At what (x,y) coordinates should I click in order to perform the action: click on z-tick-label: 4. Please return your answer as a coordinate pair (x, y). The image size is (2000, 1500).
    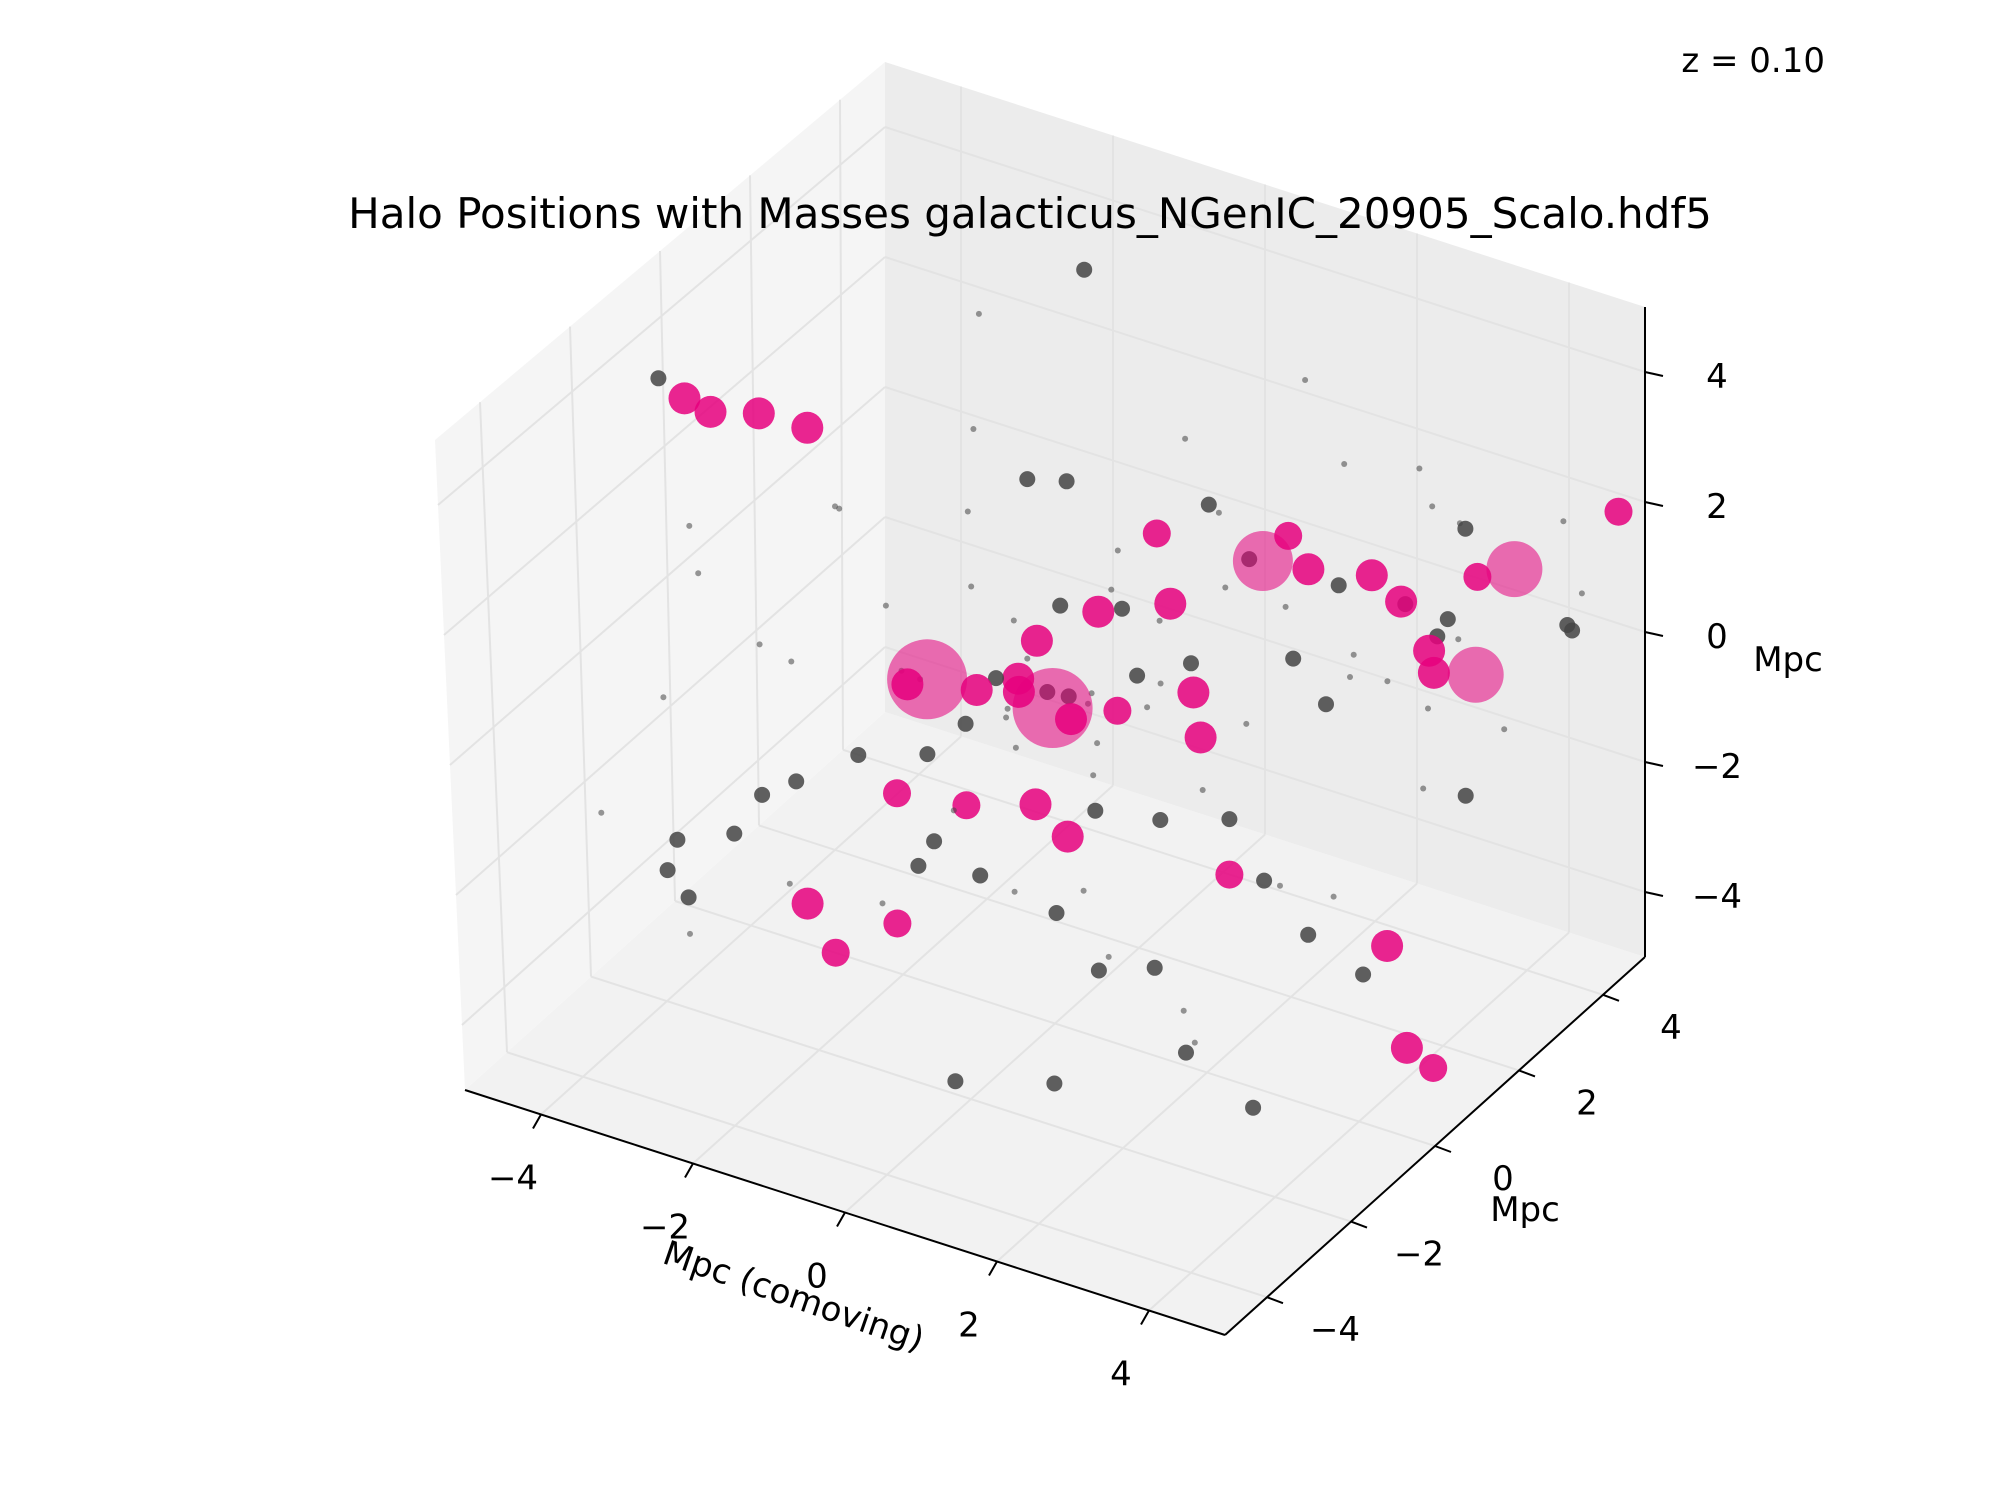
    Looking at the image, I should click on (1717, 377).